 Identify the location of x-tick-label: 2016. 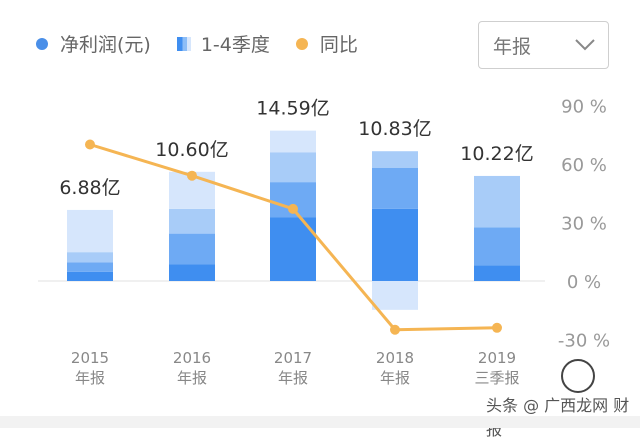
(192, 358).